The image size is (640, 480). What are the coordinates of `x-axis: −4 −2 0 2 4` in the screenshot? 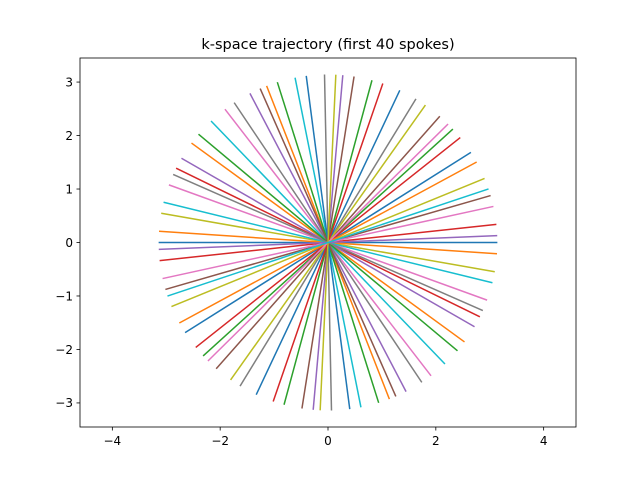 It's located at (325, 437).